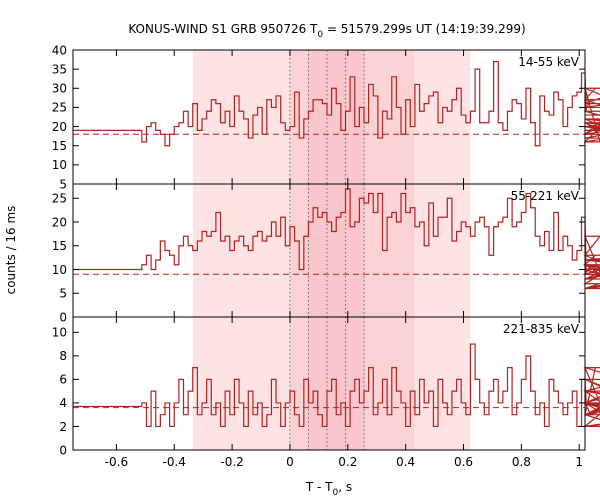 This screenshot has height=500, width=600. Describe the element at coordinates (521, 462) in the screenshot. I see `x-tick-label: 0.8` at that location.